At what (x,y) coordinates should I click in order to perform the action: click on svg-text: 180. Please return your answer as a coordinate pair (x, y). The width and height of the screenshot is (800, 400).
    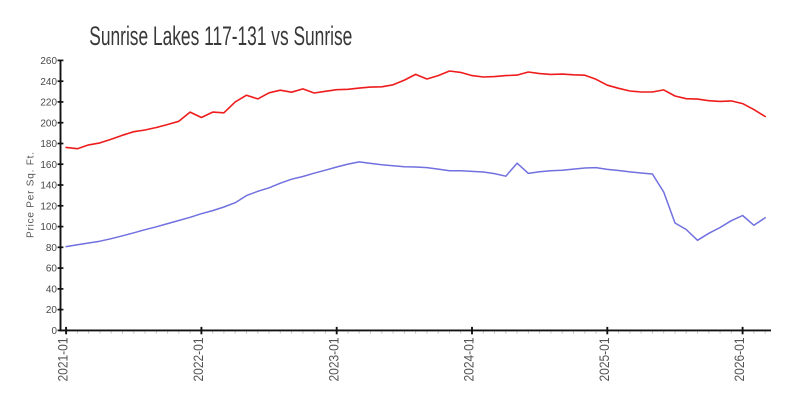
    Looking at the image, I should click on (48, 144).